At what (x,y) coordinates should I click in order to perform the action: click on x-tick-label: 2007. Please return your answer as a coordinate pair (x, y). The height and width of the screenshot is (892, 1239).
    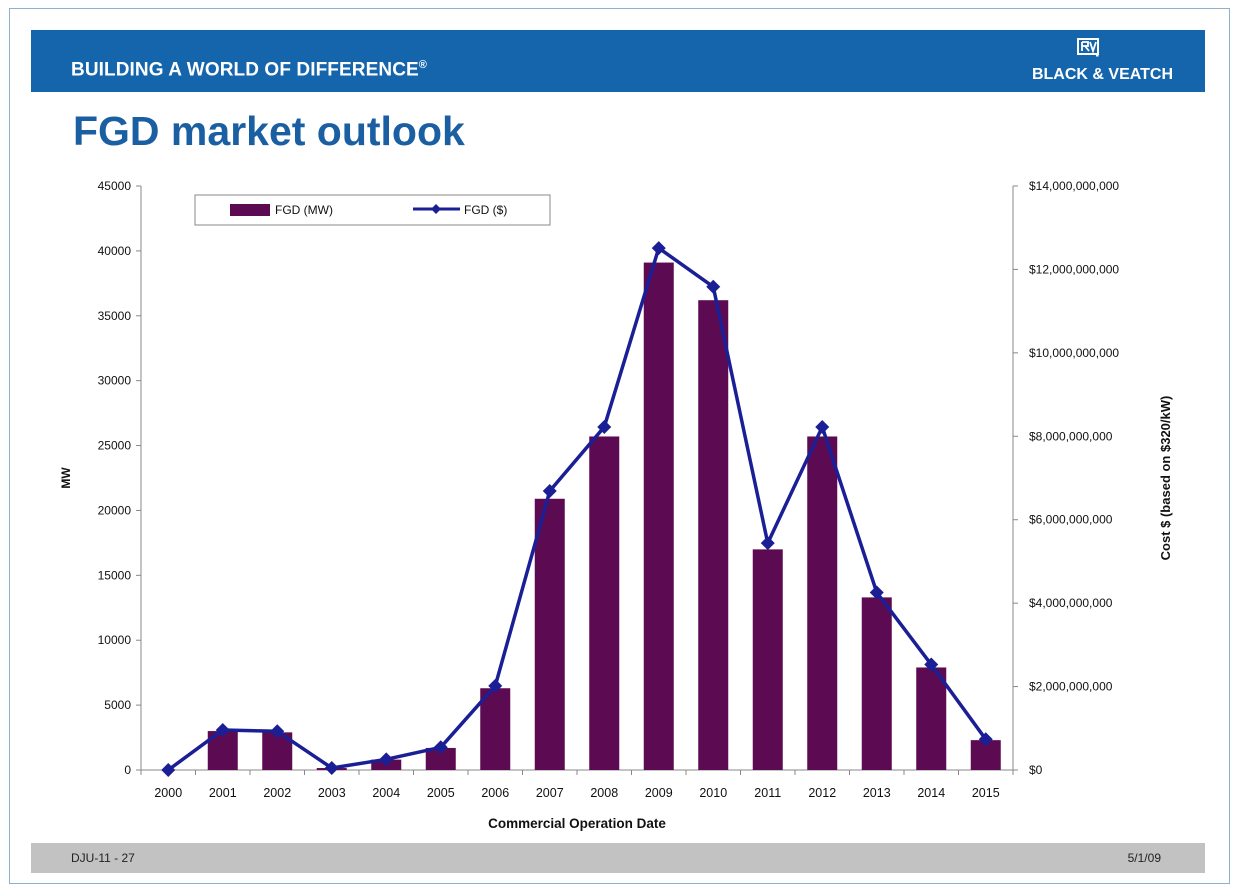
    Looking at the image, I should click on (550, 793).